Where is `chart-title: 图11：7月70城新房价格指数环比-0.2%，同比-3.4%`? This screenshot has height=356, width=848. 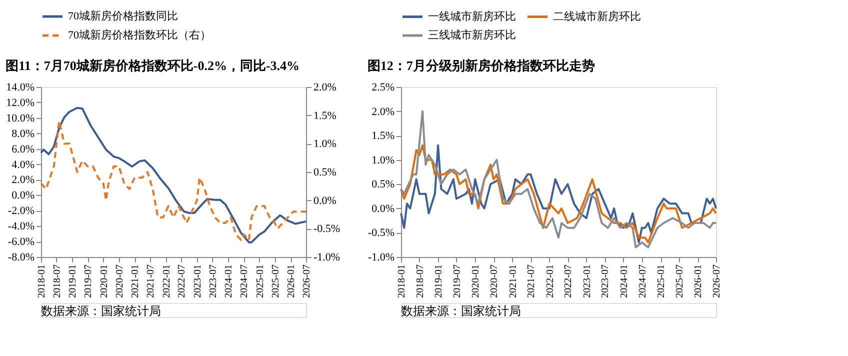
chart-title: 图11：7月70城新房价格指数环比-0.2%，同比-3.4% is located at coordinates (153, 65).